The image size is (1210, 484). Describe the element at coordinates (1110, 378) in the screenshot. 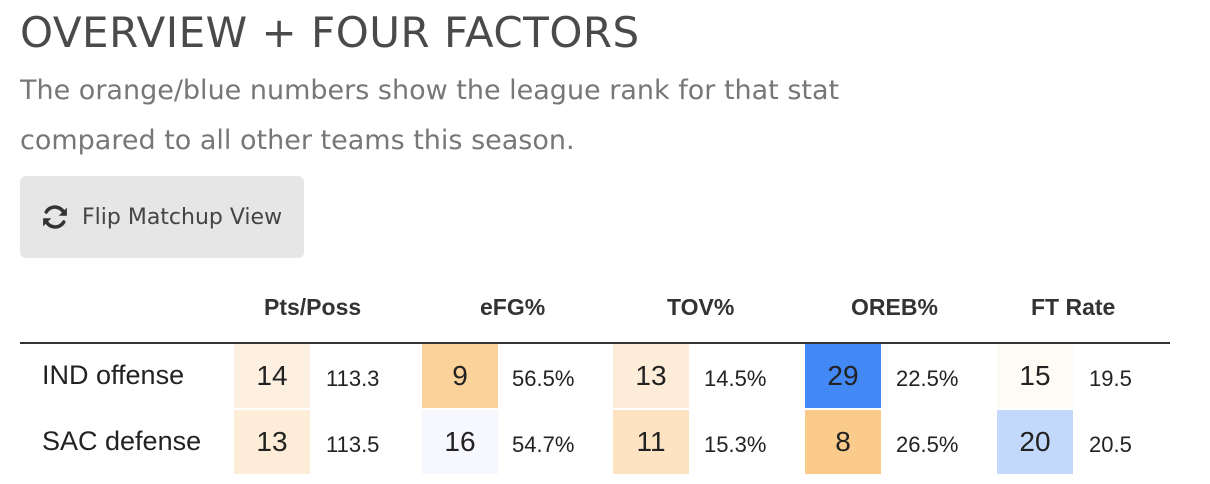

I see `stat-value: 19.5` at that location.